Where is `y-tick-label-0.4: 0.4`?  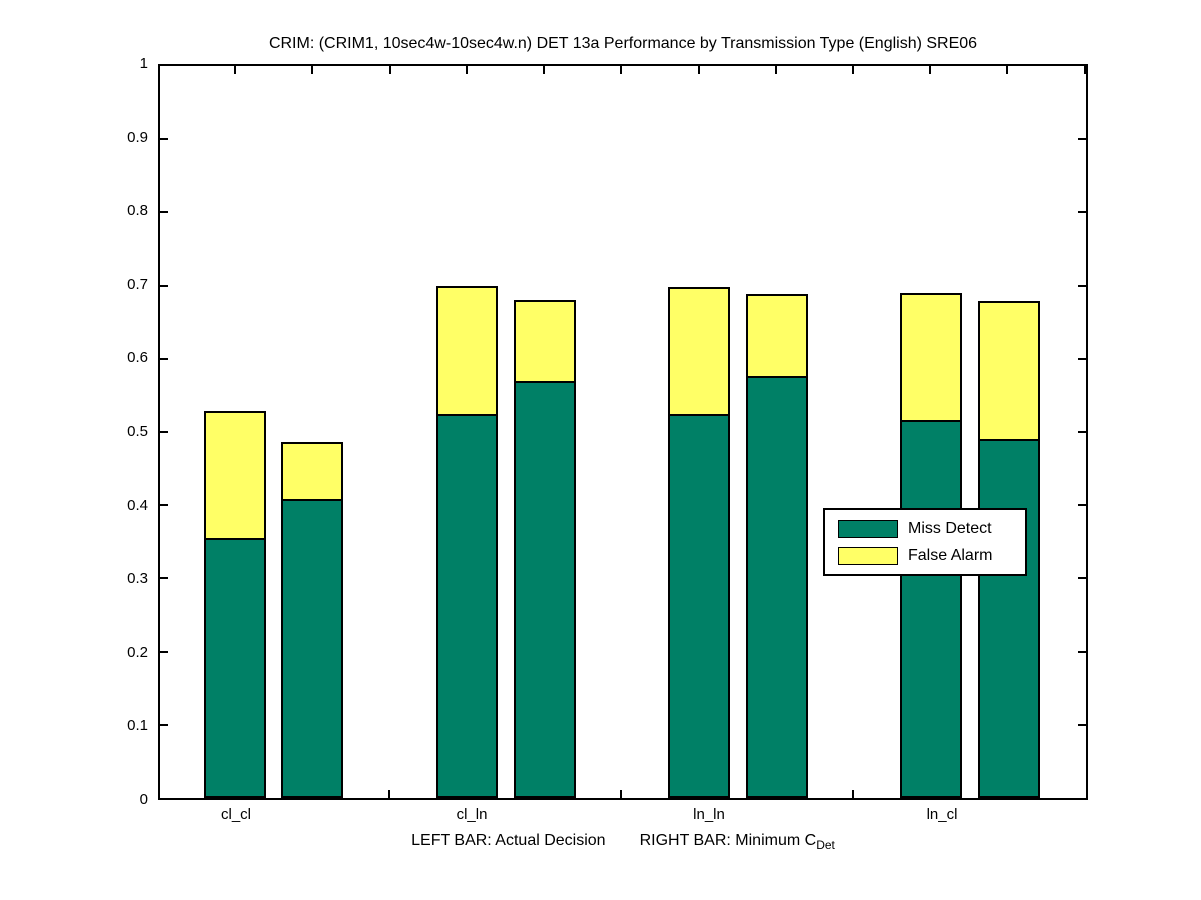 y-tick-label-0.4: 0.4 is located at coordinates (137, 505).